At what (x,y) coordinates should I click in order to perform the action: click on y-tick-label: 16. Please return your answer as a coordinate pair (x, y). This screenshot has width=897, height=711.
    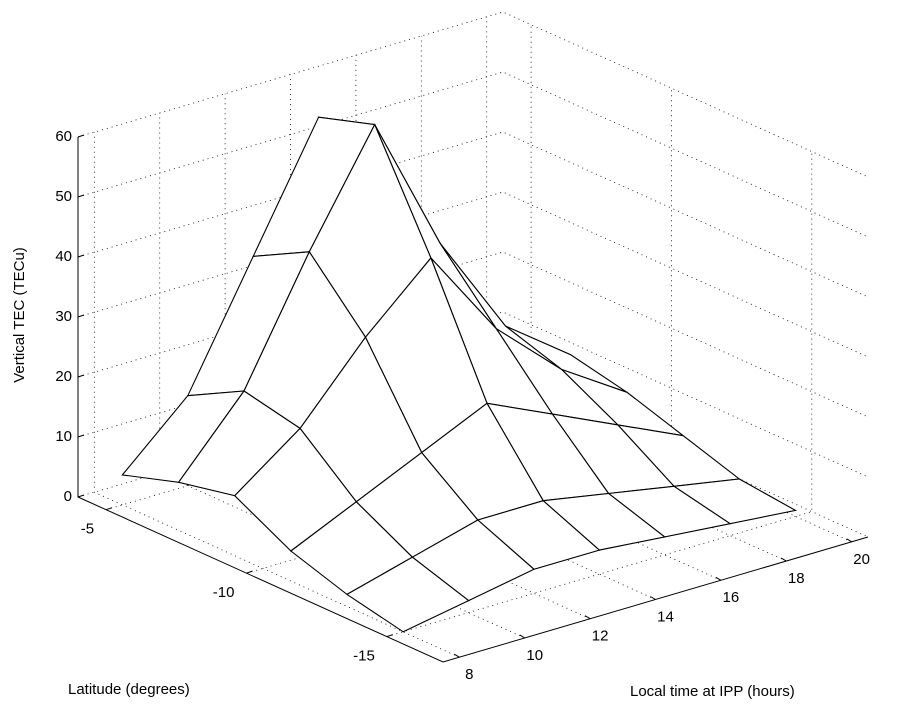
    Looking at the image, I should click on (731, 597).